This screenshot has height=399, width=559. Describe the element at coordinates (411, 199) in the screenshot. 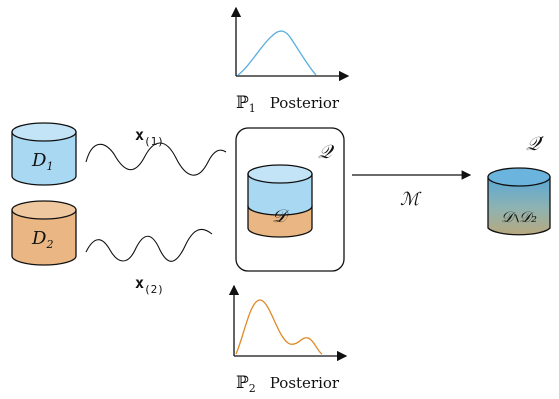

I see `mechanism-label: ℳ` at that location.